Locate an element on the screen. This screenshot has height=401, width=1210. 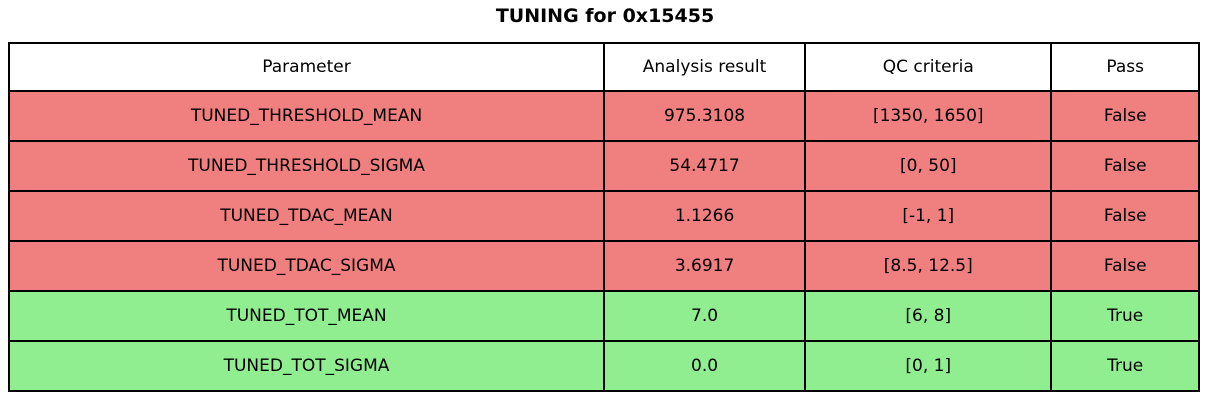
cell-qc-criteria: [8.5, 12.5] is located at coordinates (928, 266).